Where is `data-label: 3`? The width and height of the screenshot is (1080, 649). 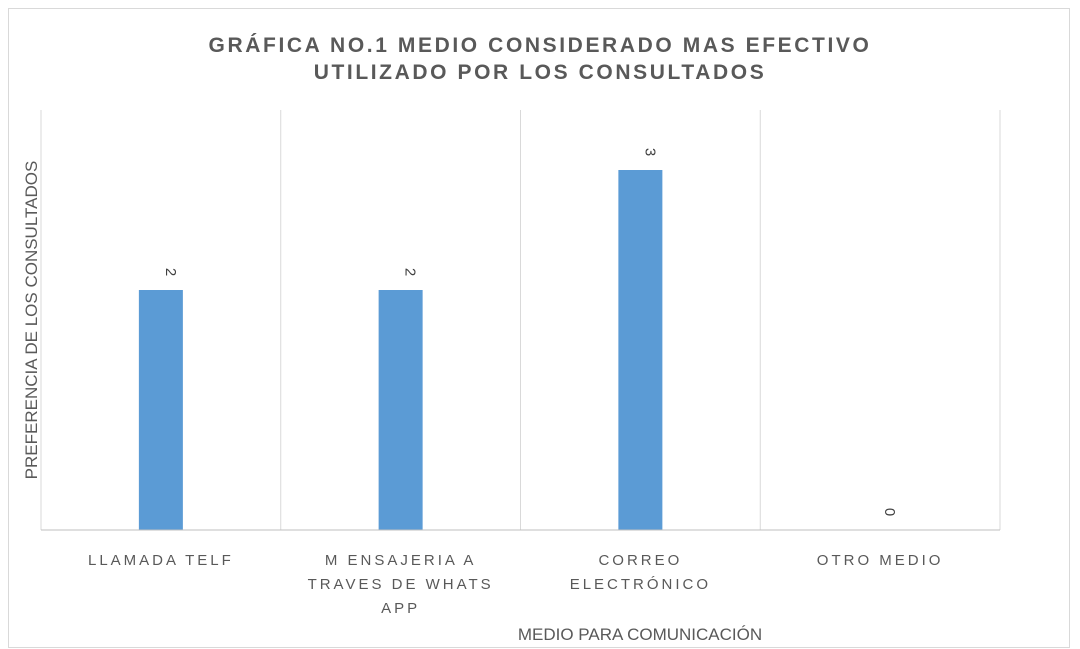 data-label: 3 is located at coordinates (649, 152).